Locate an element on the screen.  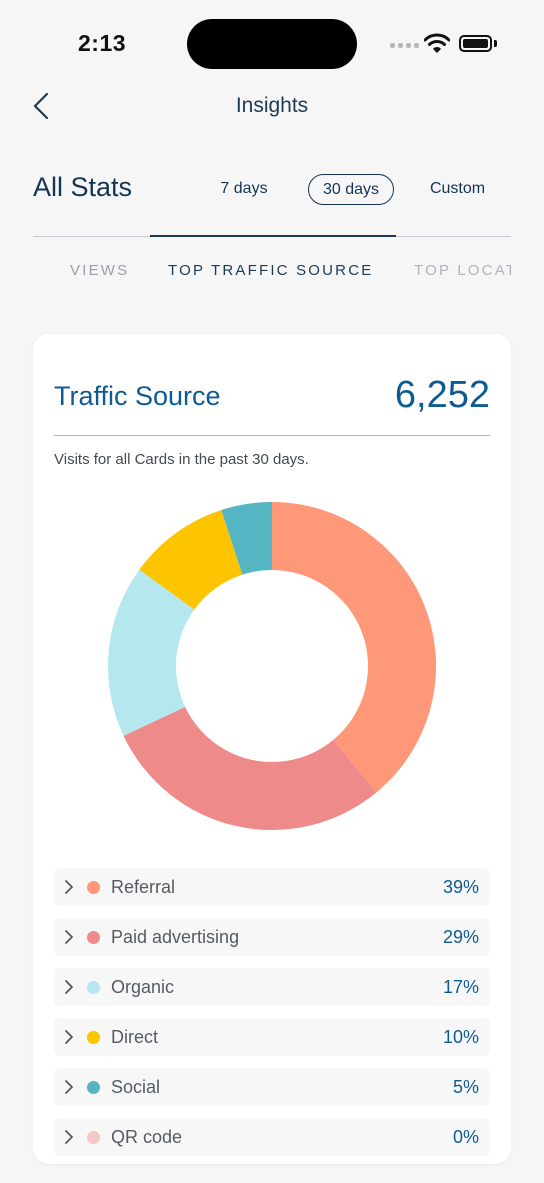
range-custom-button: Custom is located at coordinates (457, 188).